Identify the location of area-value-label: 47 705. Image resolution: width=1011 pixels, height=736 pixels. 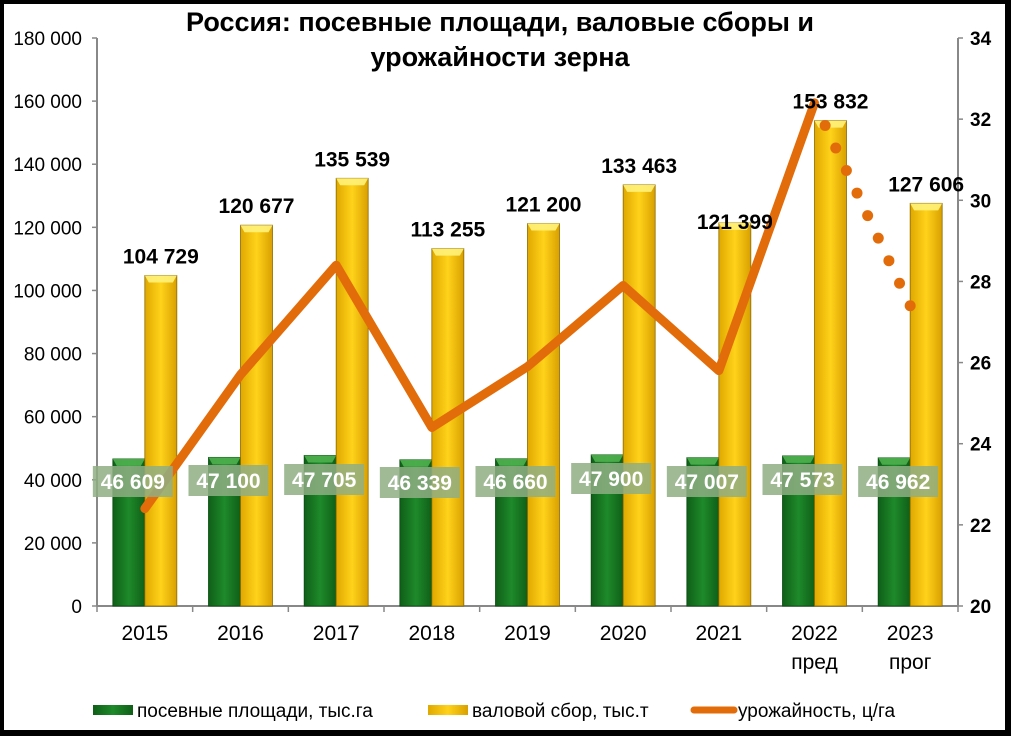
(324, 480).